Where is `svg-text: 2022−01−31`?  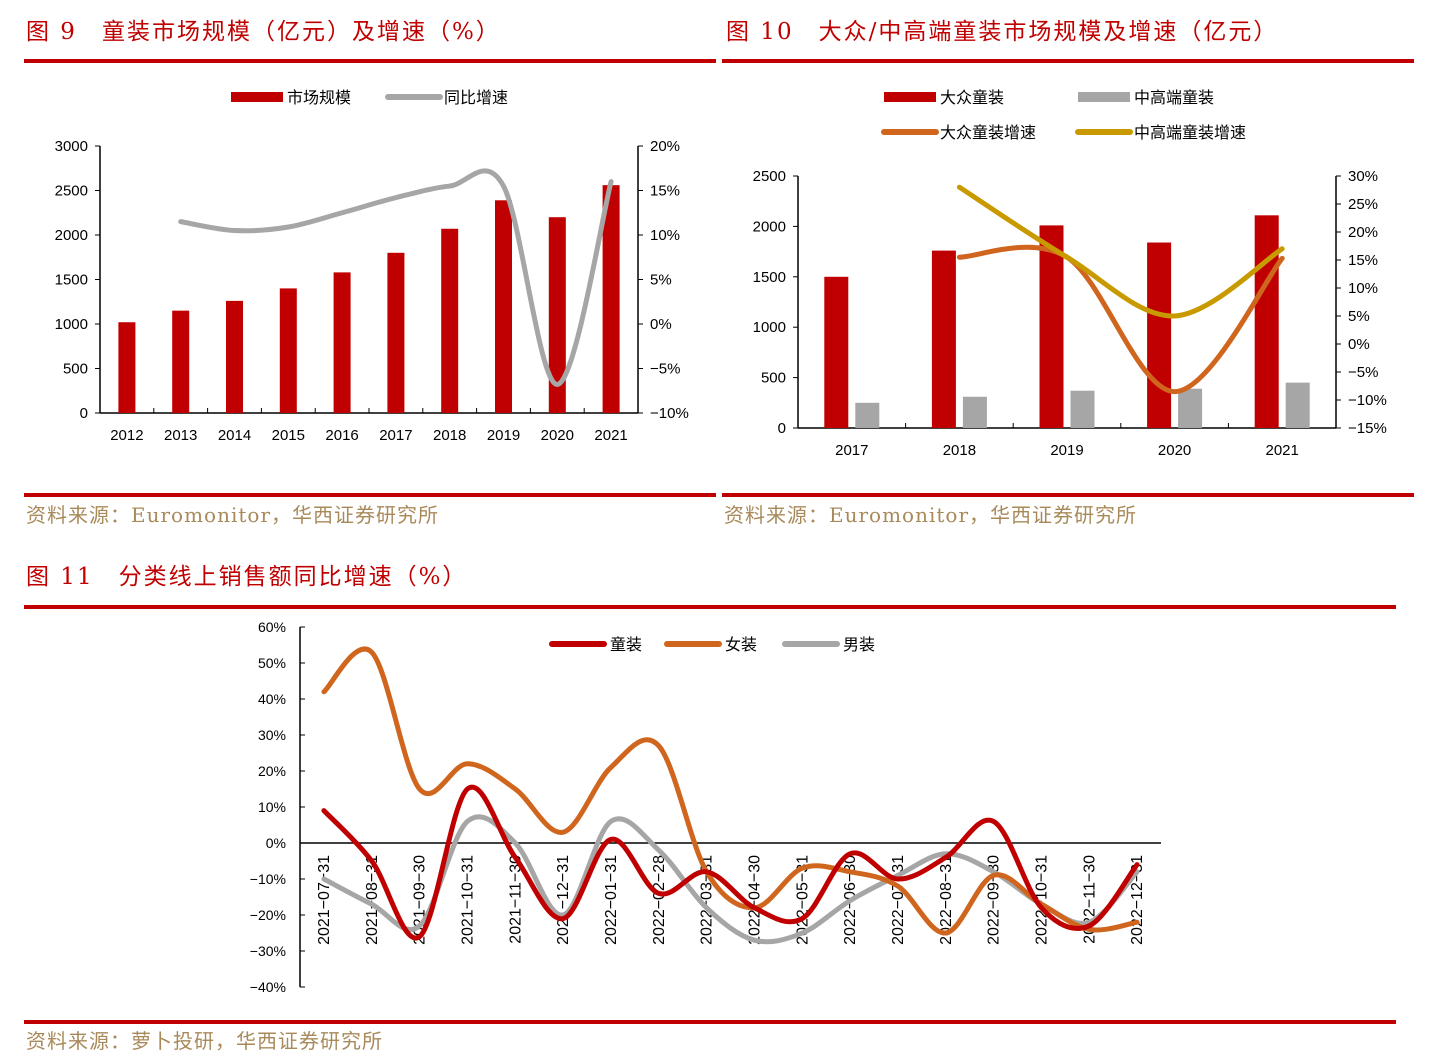 svg-text: 2022−01−31 is located at coordinates (611, 900).